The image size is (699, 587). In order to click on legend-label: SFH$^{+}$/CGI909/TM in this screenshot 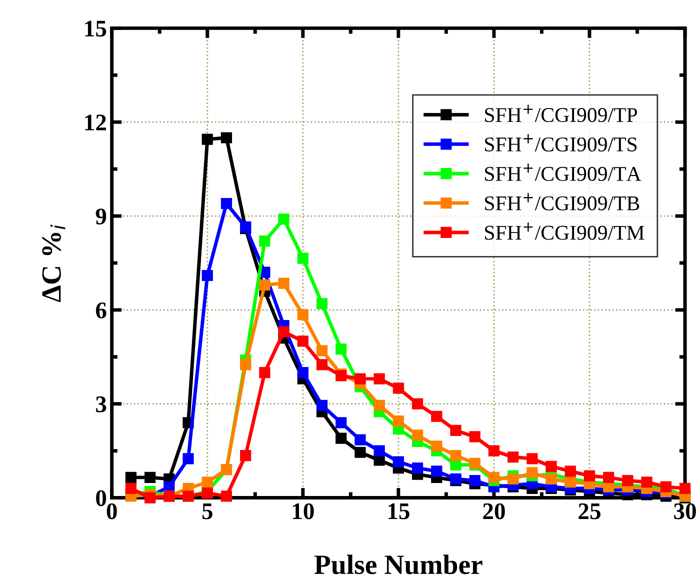, I will do `click(564, 231)`.